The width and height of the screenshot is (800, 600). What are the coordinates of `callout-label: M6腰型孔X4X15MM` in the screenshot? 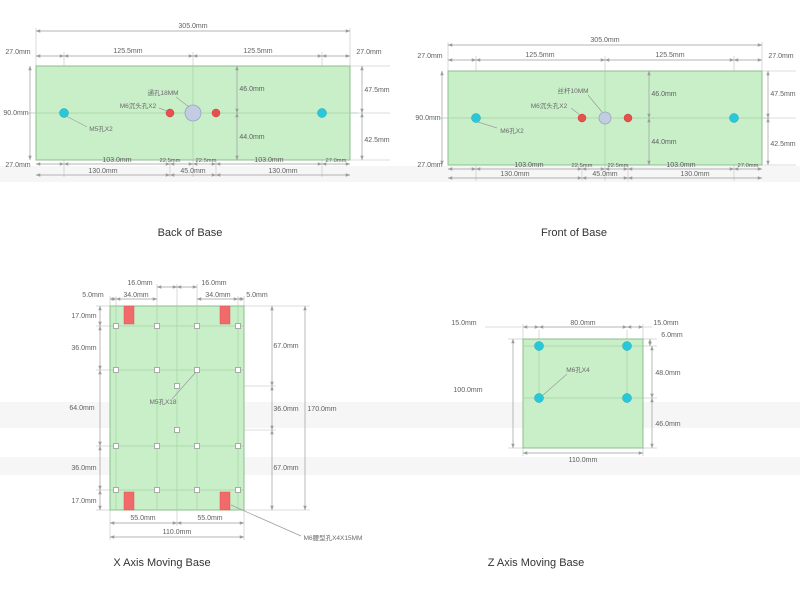 It's located at (333, 537).